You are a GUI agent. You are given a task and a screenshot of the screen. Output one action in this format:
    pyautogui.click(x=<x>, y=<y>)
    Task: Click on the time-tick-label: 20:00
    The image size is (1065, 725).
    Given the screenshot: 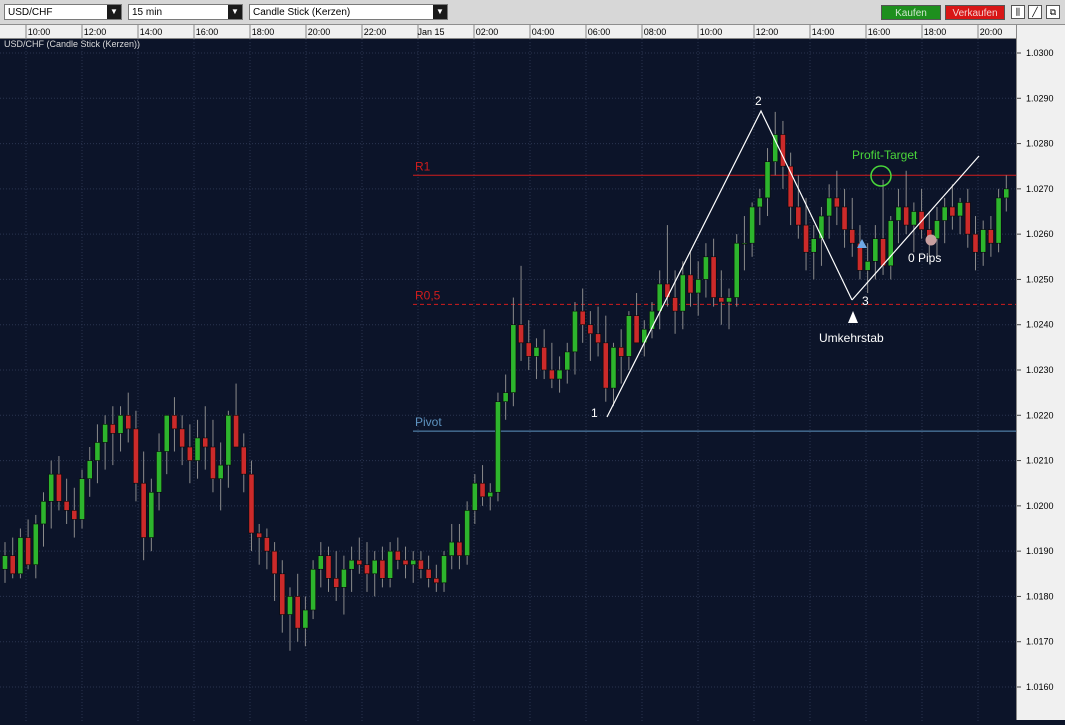 What is the action you would take?
    pyautogui.click(x=319, y=32)
    